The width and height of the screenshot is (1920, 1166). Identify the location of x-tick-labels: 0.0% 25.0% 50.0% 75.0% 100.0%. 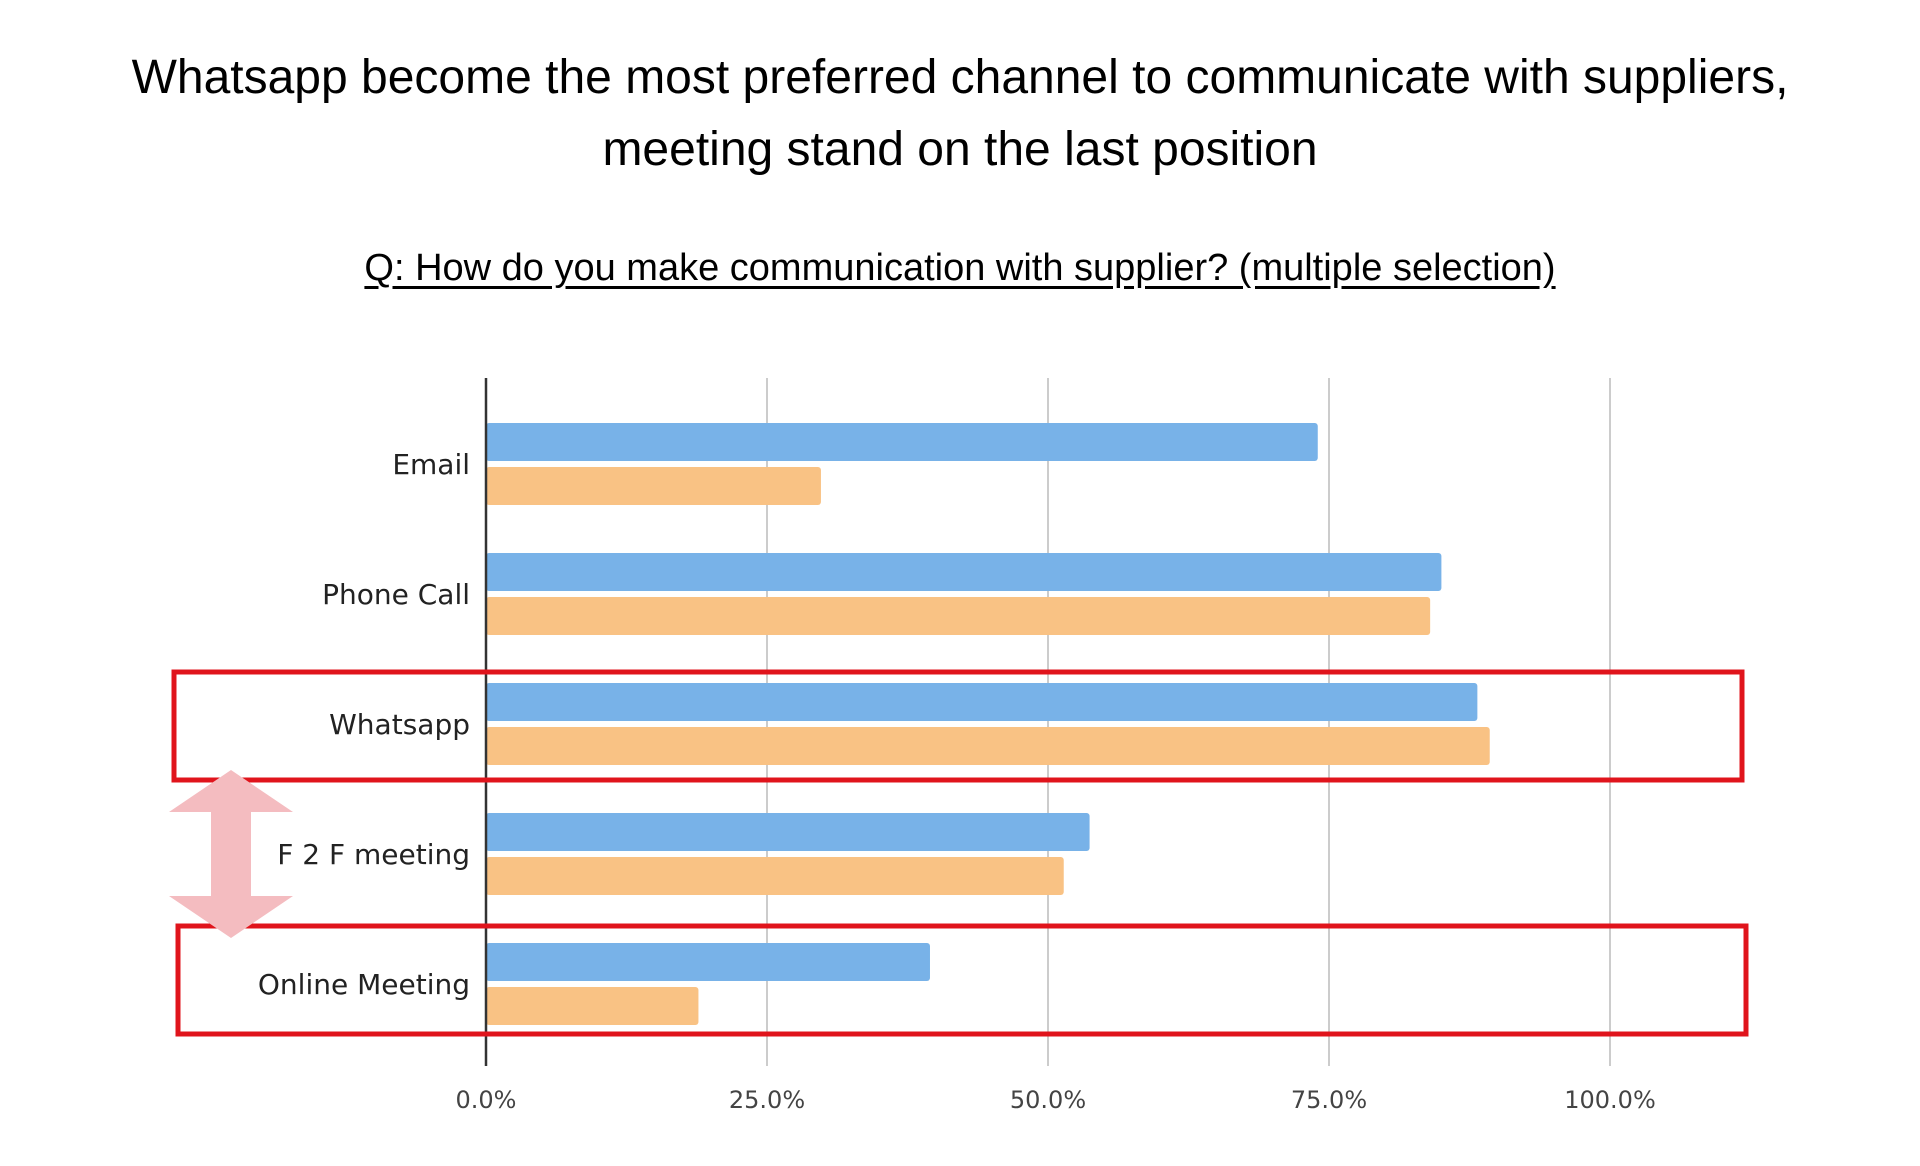
(1056, 1100).